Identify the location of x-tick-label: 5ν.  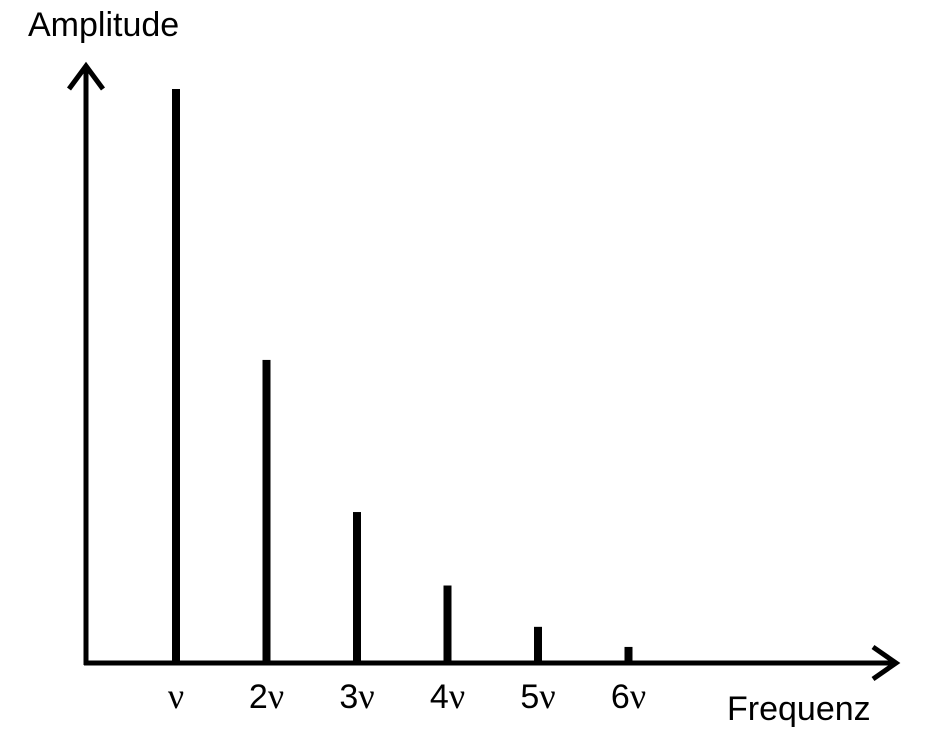
(537, 696).